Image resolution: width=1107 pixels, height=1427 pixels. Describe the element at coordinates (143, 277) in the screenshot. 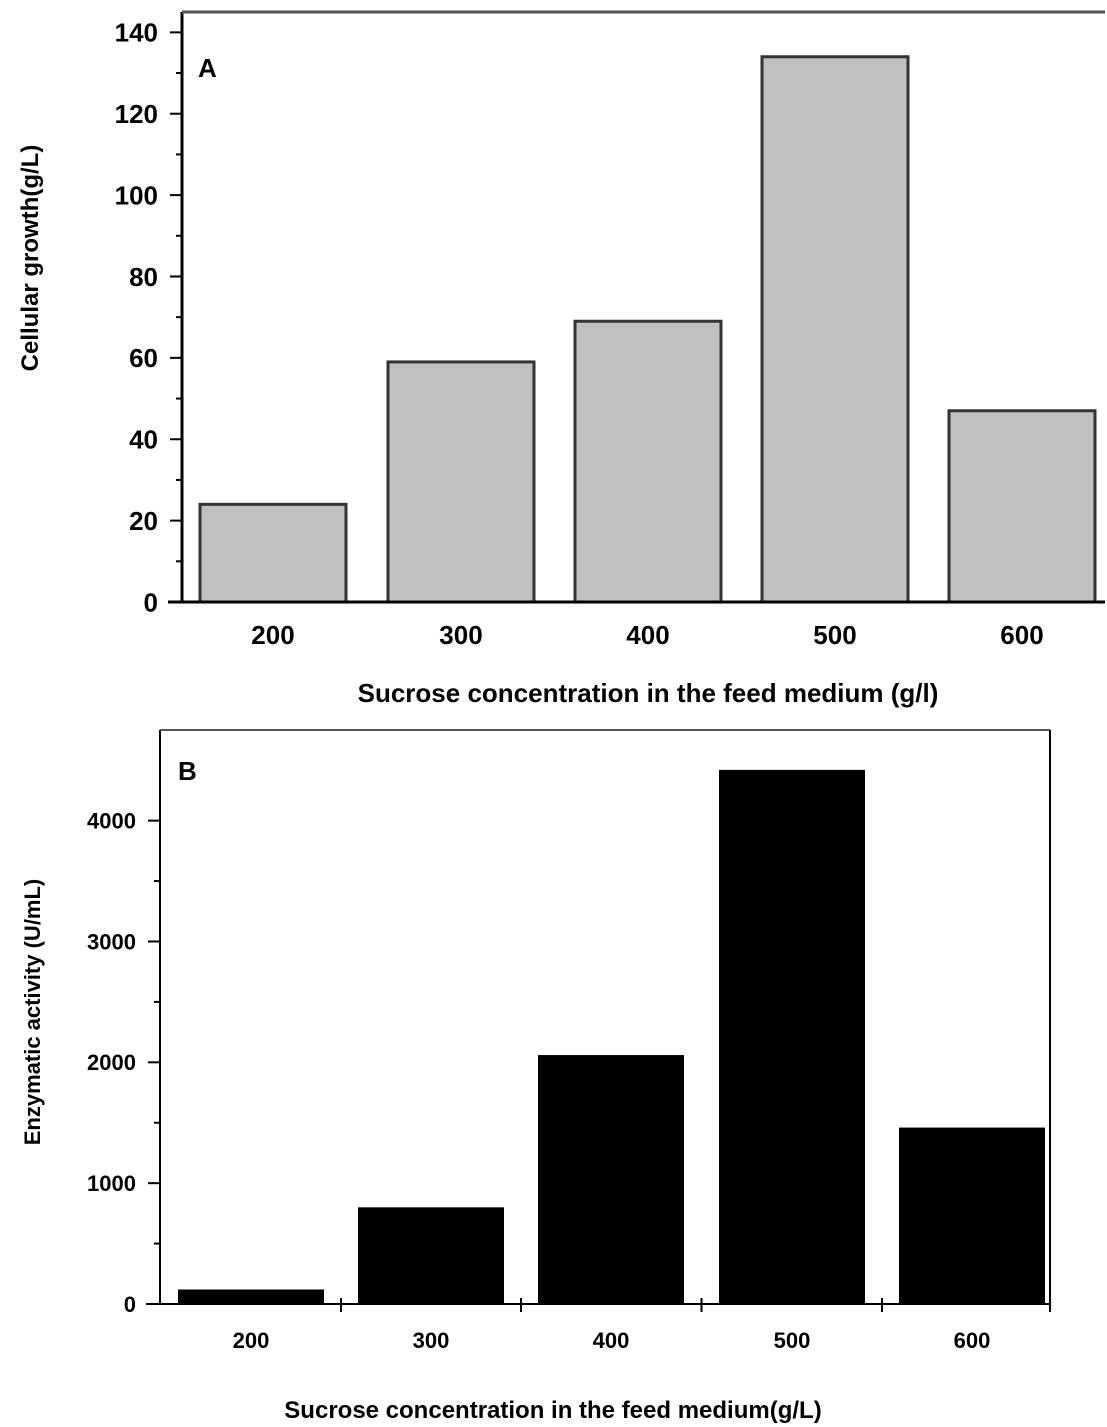

I see `y-tick-label: 80` at that location.